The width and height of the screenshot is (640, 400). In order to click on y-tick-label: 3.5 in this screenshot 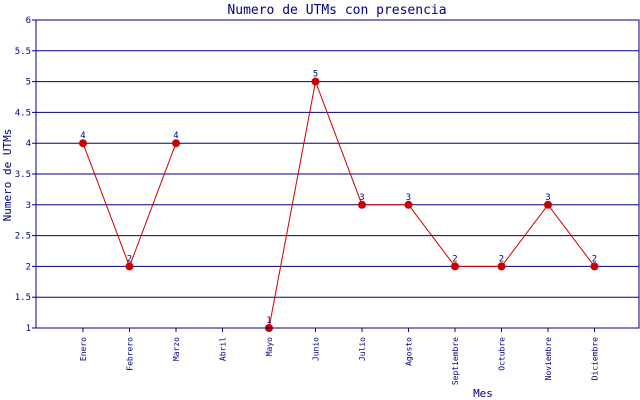, I will do `click(23, 175)`.